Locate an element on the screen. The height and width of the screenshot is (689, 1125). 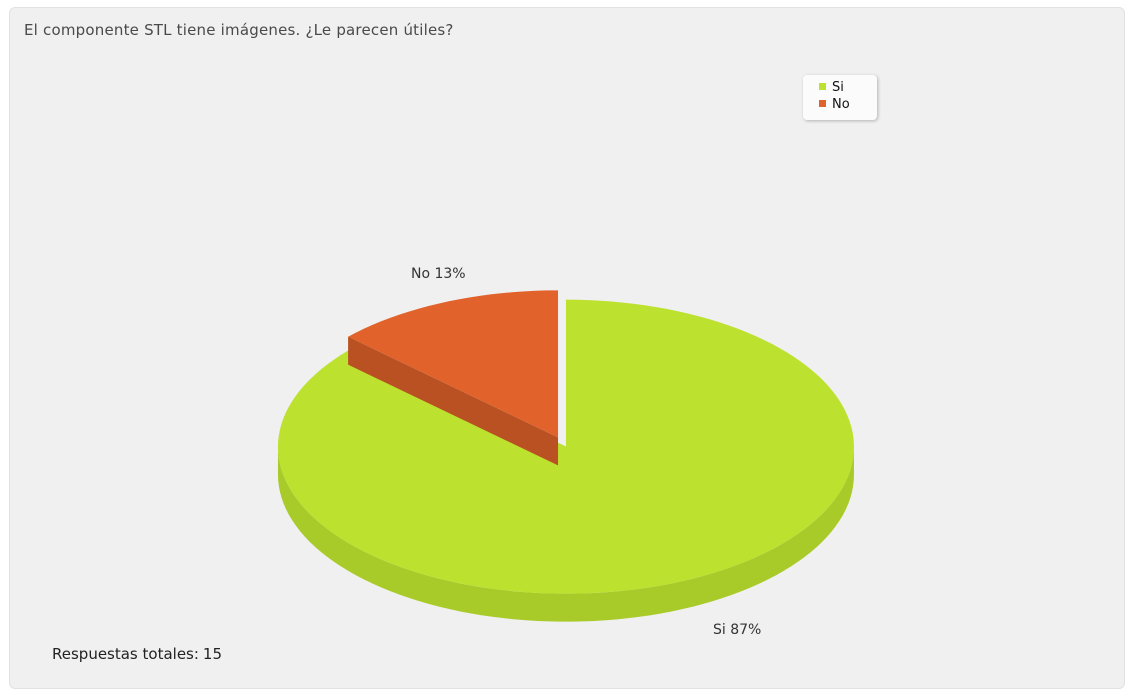
total-value: 15 is located at coordinates (212, 654).